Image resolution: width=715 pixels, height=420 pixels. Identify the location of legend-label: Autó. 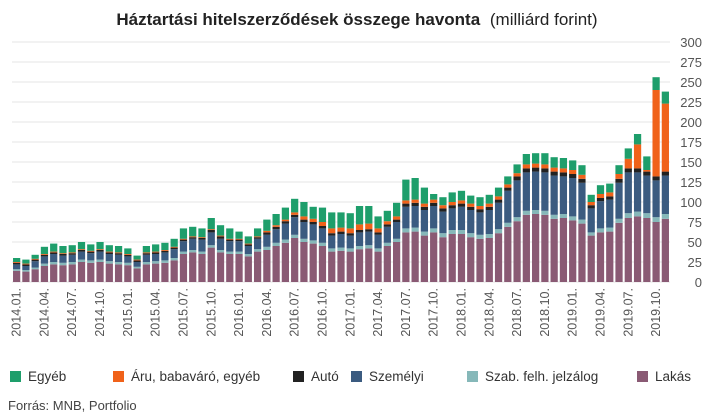
(325, 376).